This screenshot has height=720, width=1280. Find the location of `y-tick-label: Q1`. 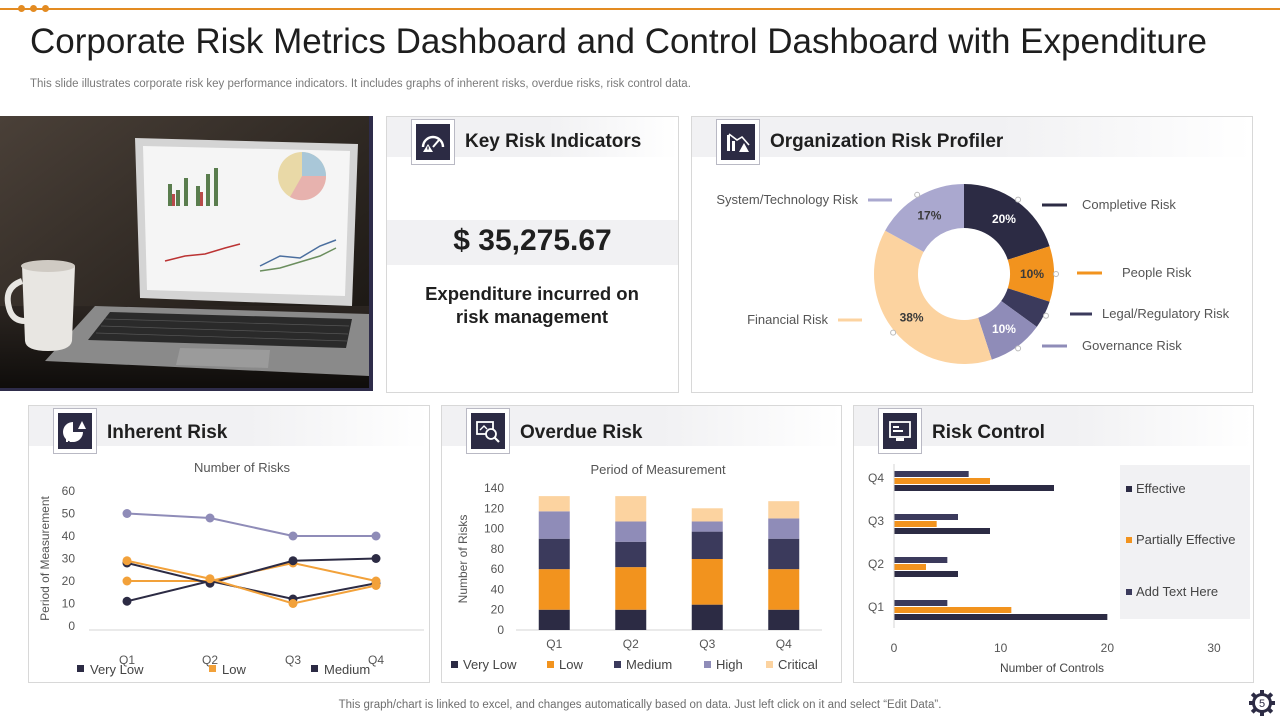

y-tick-label: Q1 is located at coordinates (876, 607).